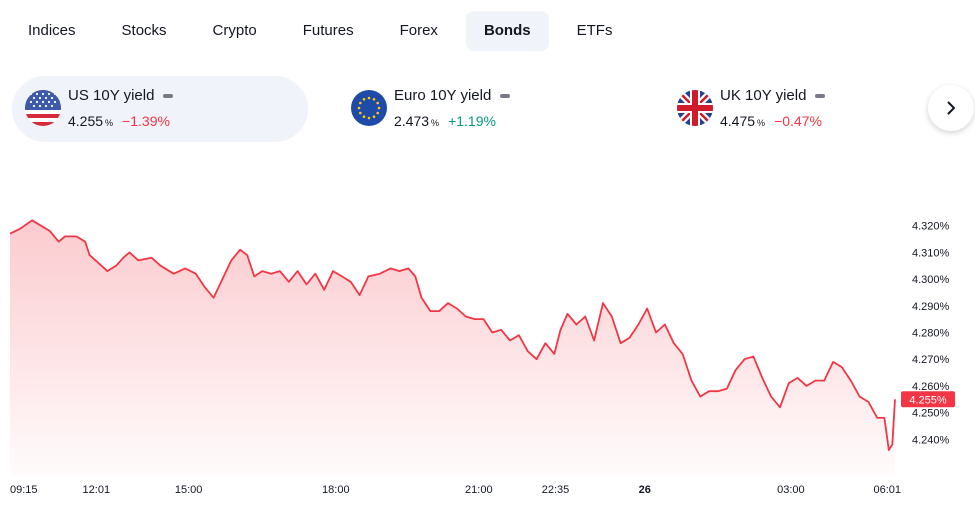 This screenshot has width=975, height=526. Describe the element at coordinates (931, 360) in the screenshot. I see `y-tick-label: 4.270%` at that location.